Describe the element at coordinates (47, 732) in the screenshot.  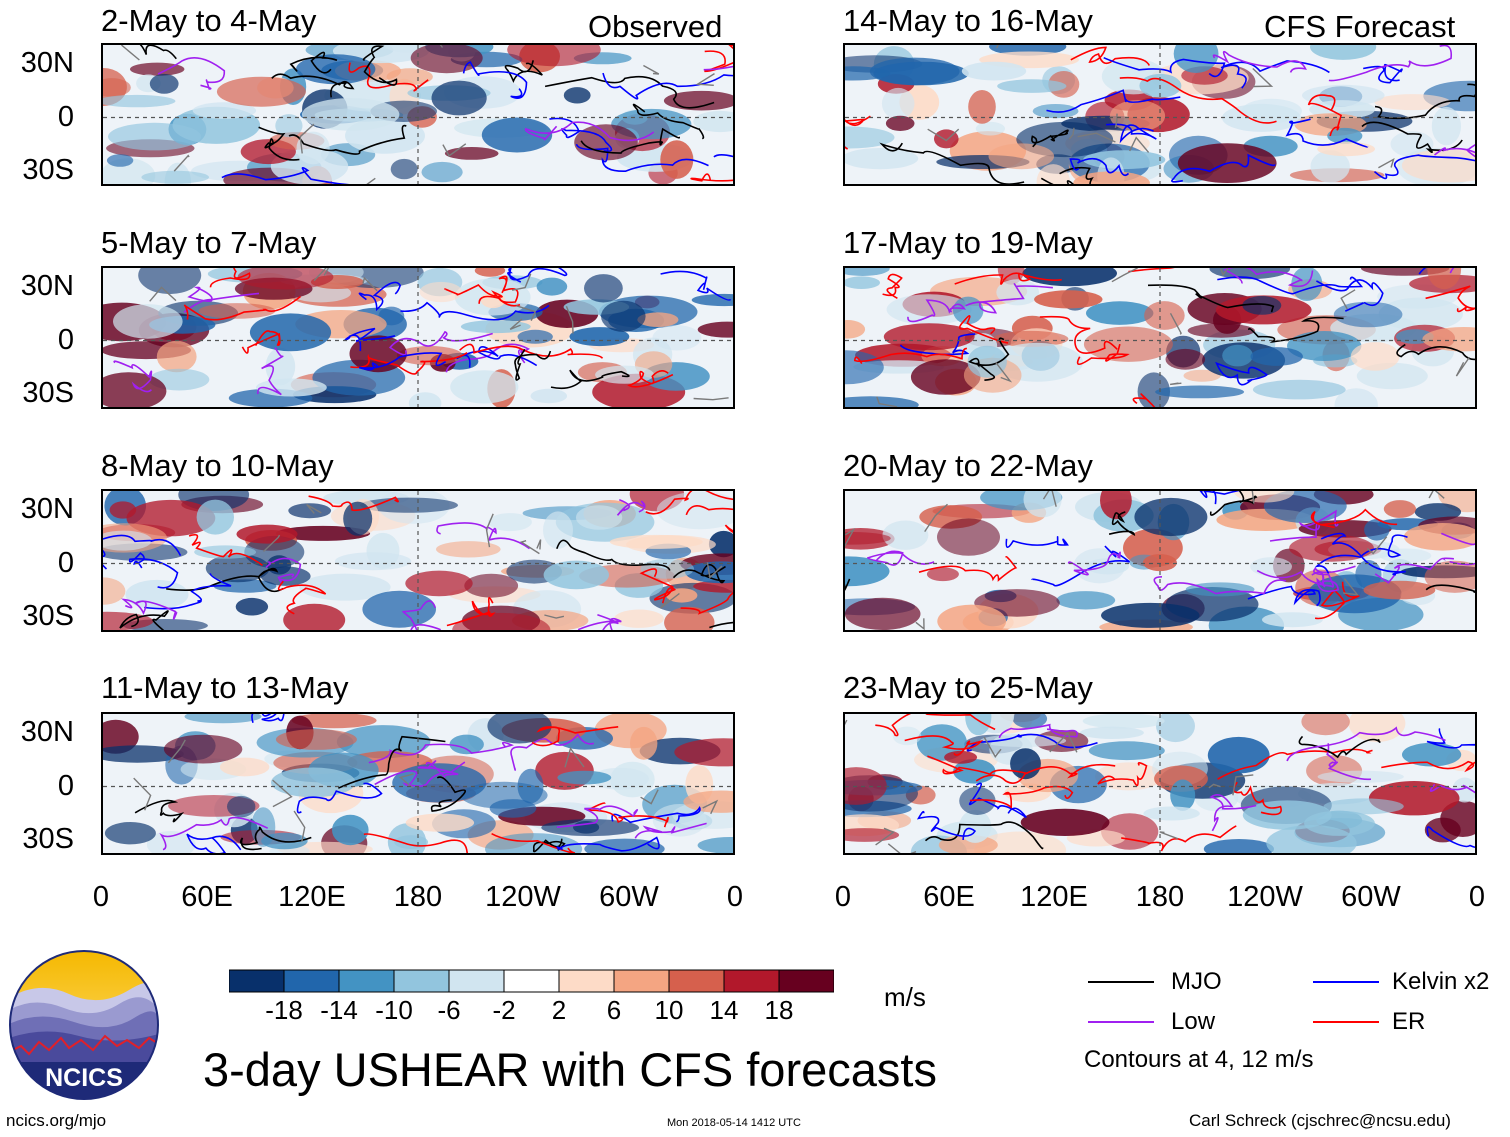
I see `lat-label: 30N` at that location.